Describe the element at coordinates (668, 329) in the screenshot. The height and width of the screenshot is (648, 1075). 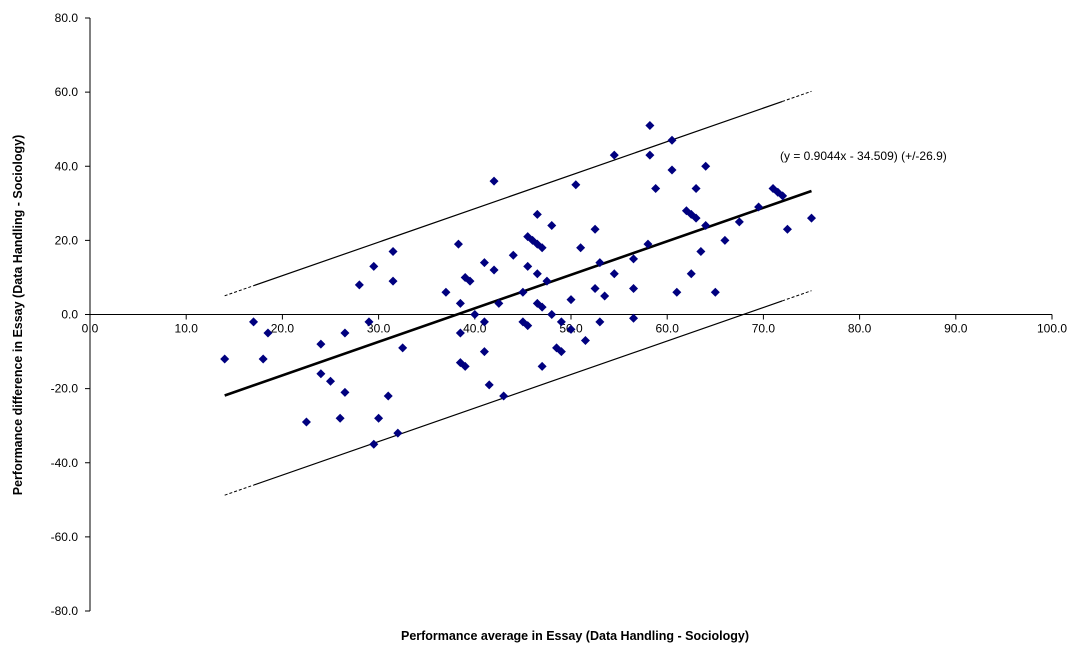
I see `x-tick-label: 60.0` at that location.